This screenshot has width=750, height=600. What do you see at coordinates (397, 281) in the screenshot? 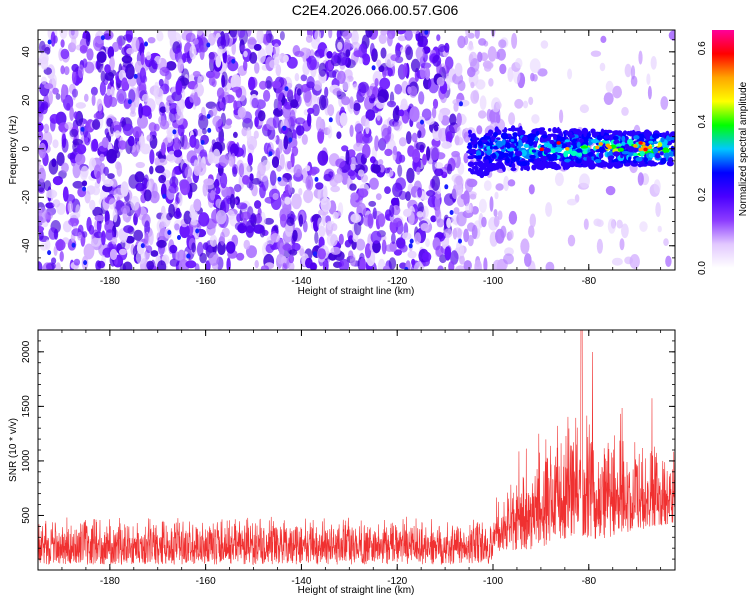
I see `spectrogram-x-tick-label: -120` at bounding box center [397, 281].